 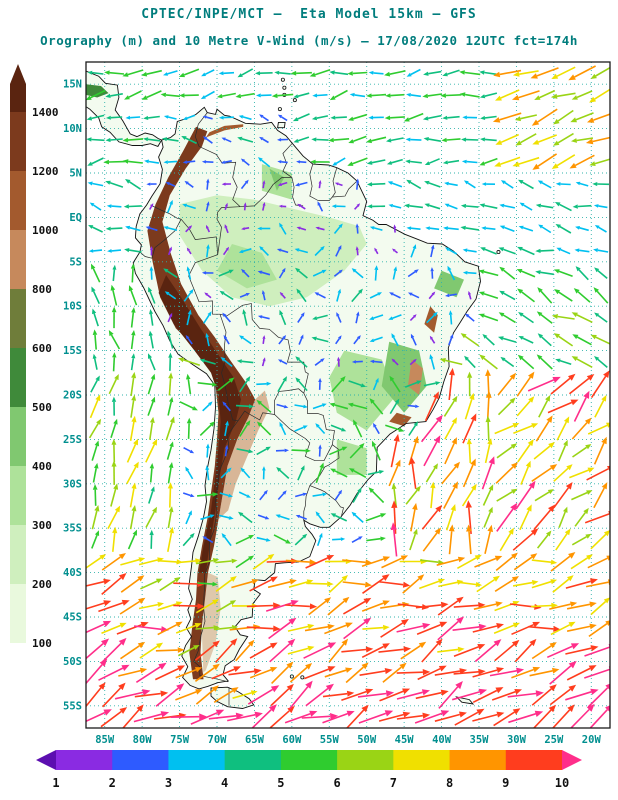 What do you see at coordinates (97, 91) in the screenshot?
I see `orography-patch` at bounding box center [97, 91].